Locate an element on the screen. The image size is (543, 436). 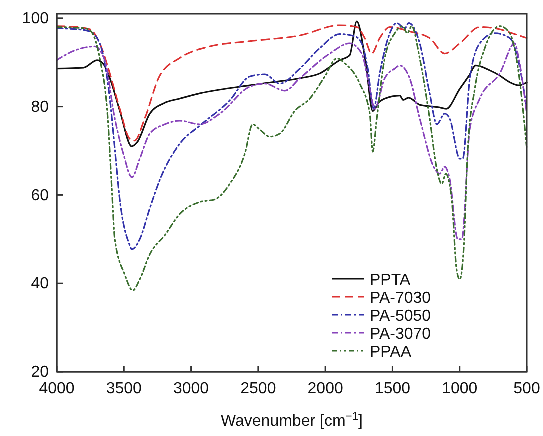
x-tick-label: 1000 is located at coordinates (460, 389).